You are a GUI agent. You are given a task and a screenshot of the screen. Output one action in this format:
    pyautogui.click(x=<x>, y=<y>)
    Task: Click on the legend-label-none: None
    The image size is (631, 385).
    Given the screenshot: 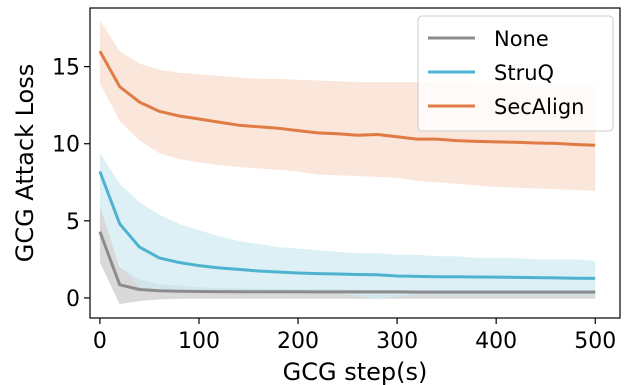 What is the action you would take?
    pyautogui.click(x=521, y=39)
    